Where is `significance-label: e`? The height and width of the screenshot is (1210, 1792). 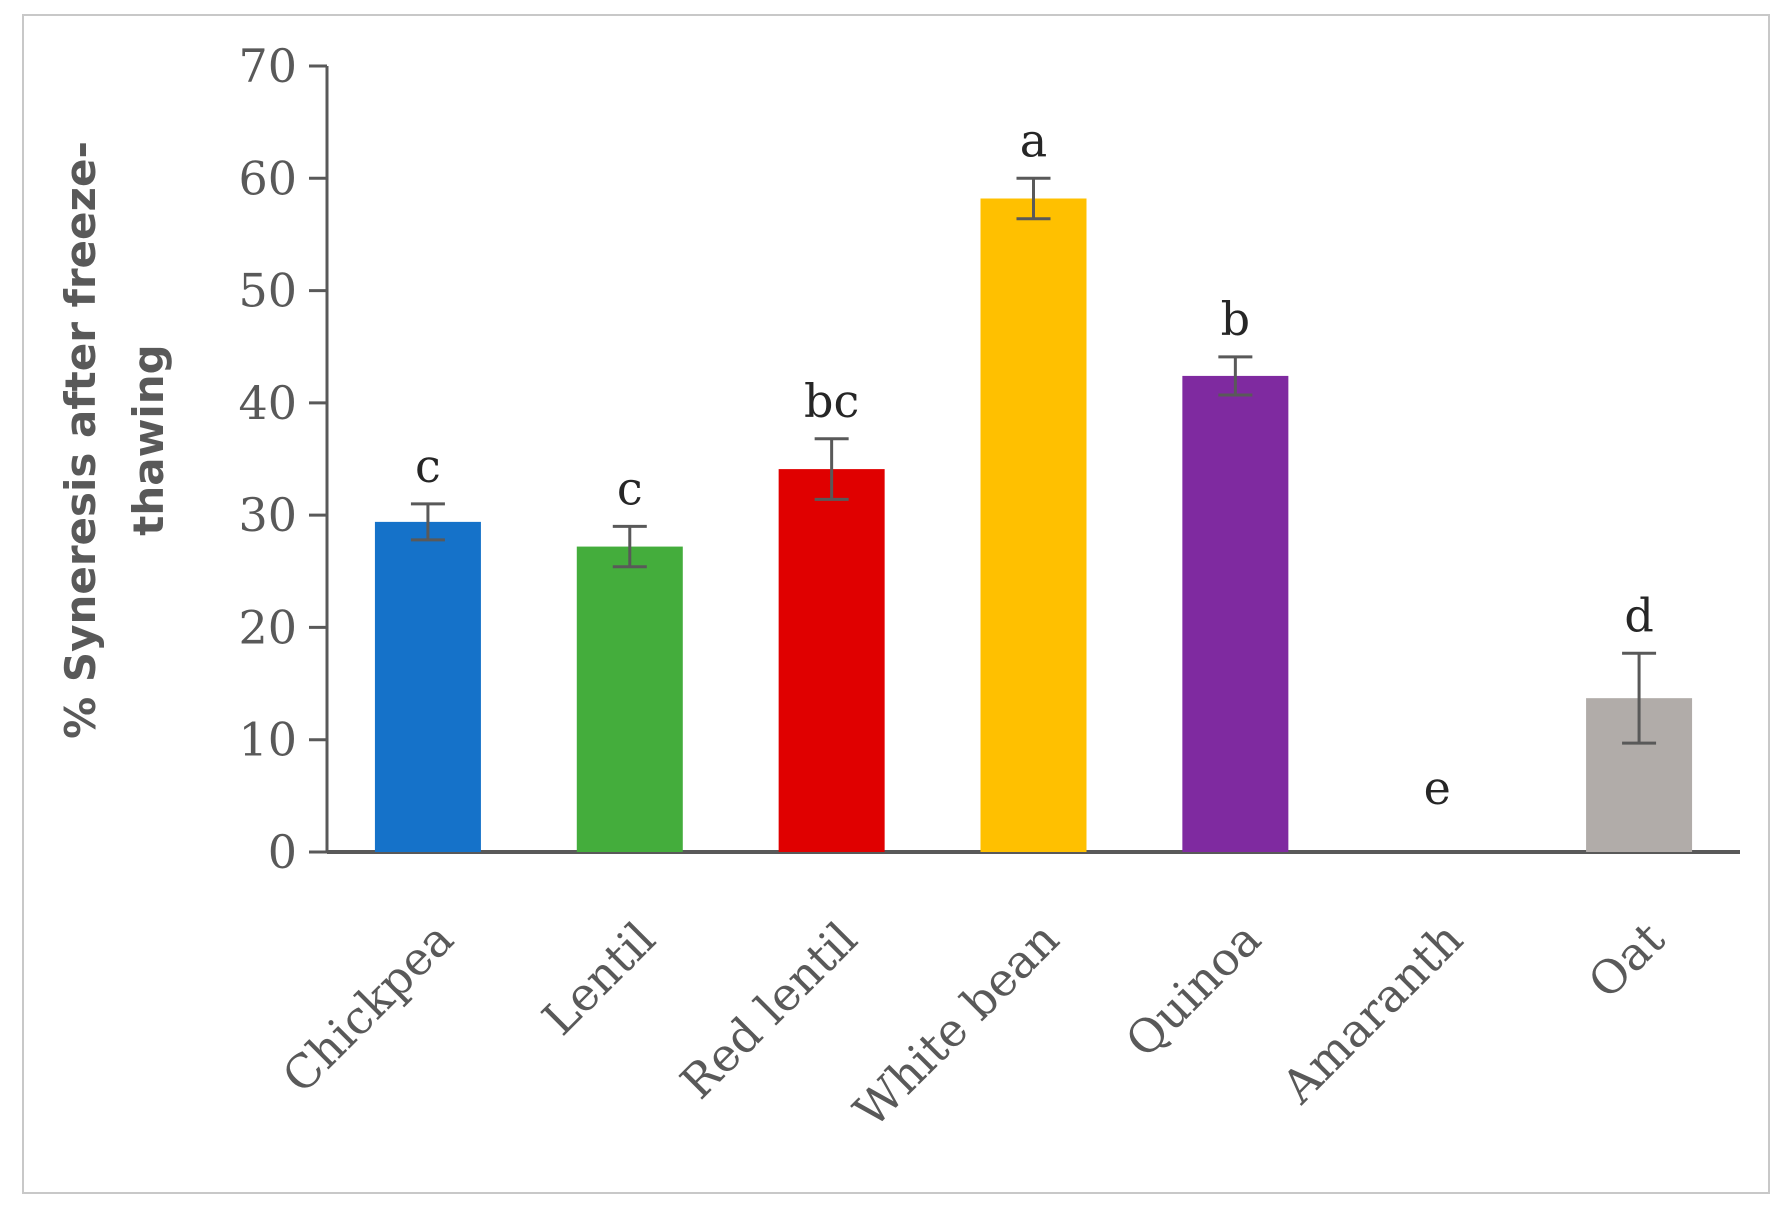 significance-label: e is located at coordinates (1437, 788).